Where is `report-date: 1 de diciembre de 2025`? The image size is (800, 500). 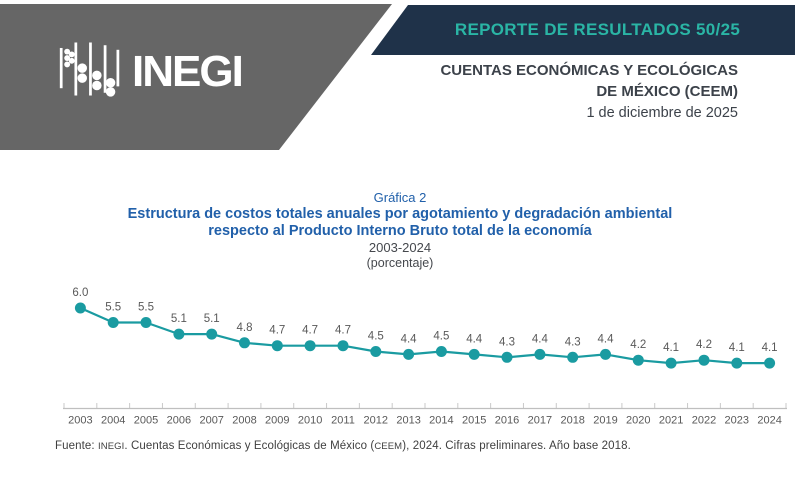 report-date: 1 de diciembre de 2025 is located at coordinates (662, 113).